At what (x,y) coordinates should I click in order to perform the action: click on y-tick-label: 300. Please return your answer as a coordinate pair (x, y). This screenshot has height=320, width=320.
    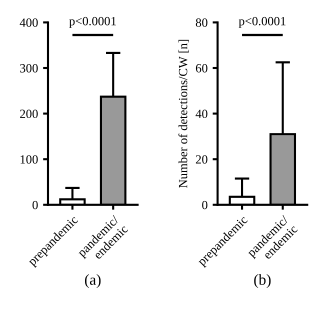
    Looking at the image, I should click on (29, 68).